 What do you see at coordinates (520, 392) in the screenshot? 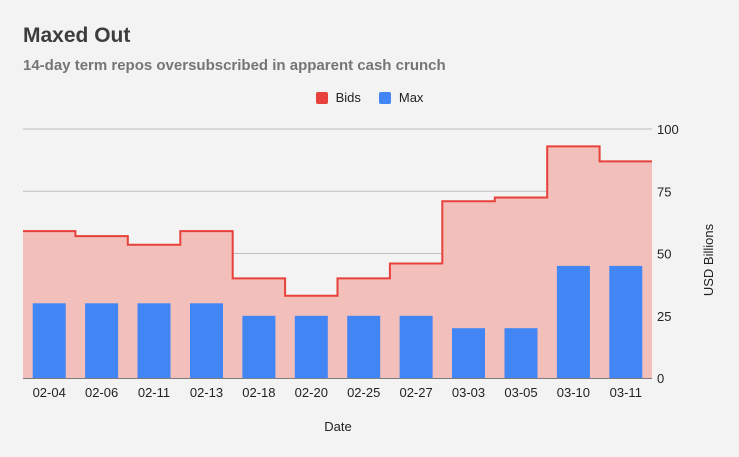
I see `x-tick-label: 03-05` at bounding box center [520, 392].